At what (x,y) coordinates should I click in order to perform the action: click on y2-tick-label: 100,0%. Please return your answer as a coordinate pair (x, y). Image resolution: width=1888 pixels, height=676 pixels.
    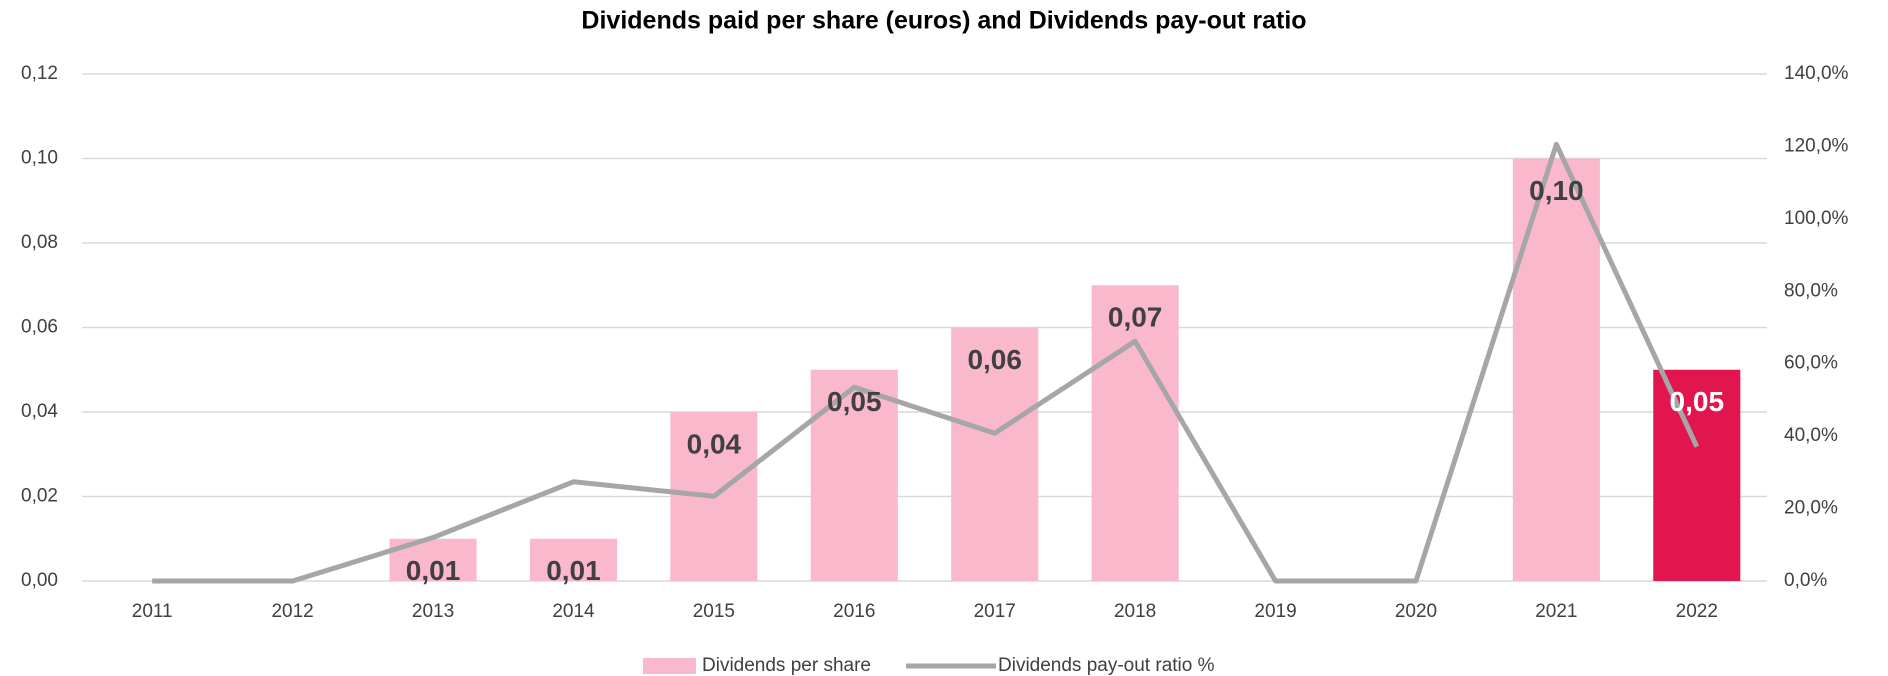
    Looking at the image, I should click on (1816, 218).